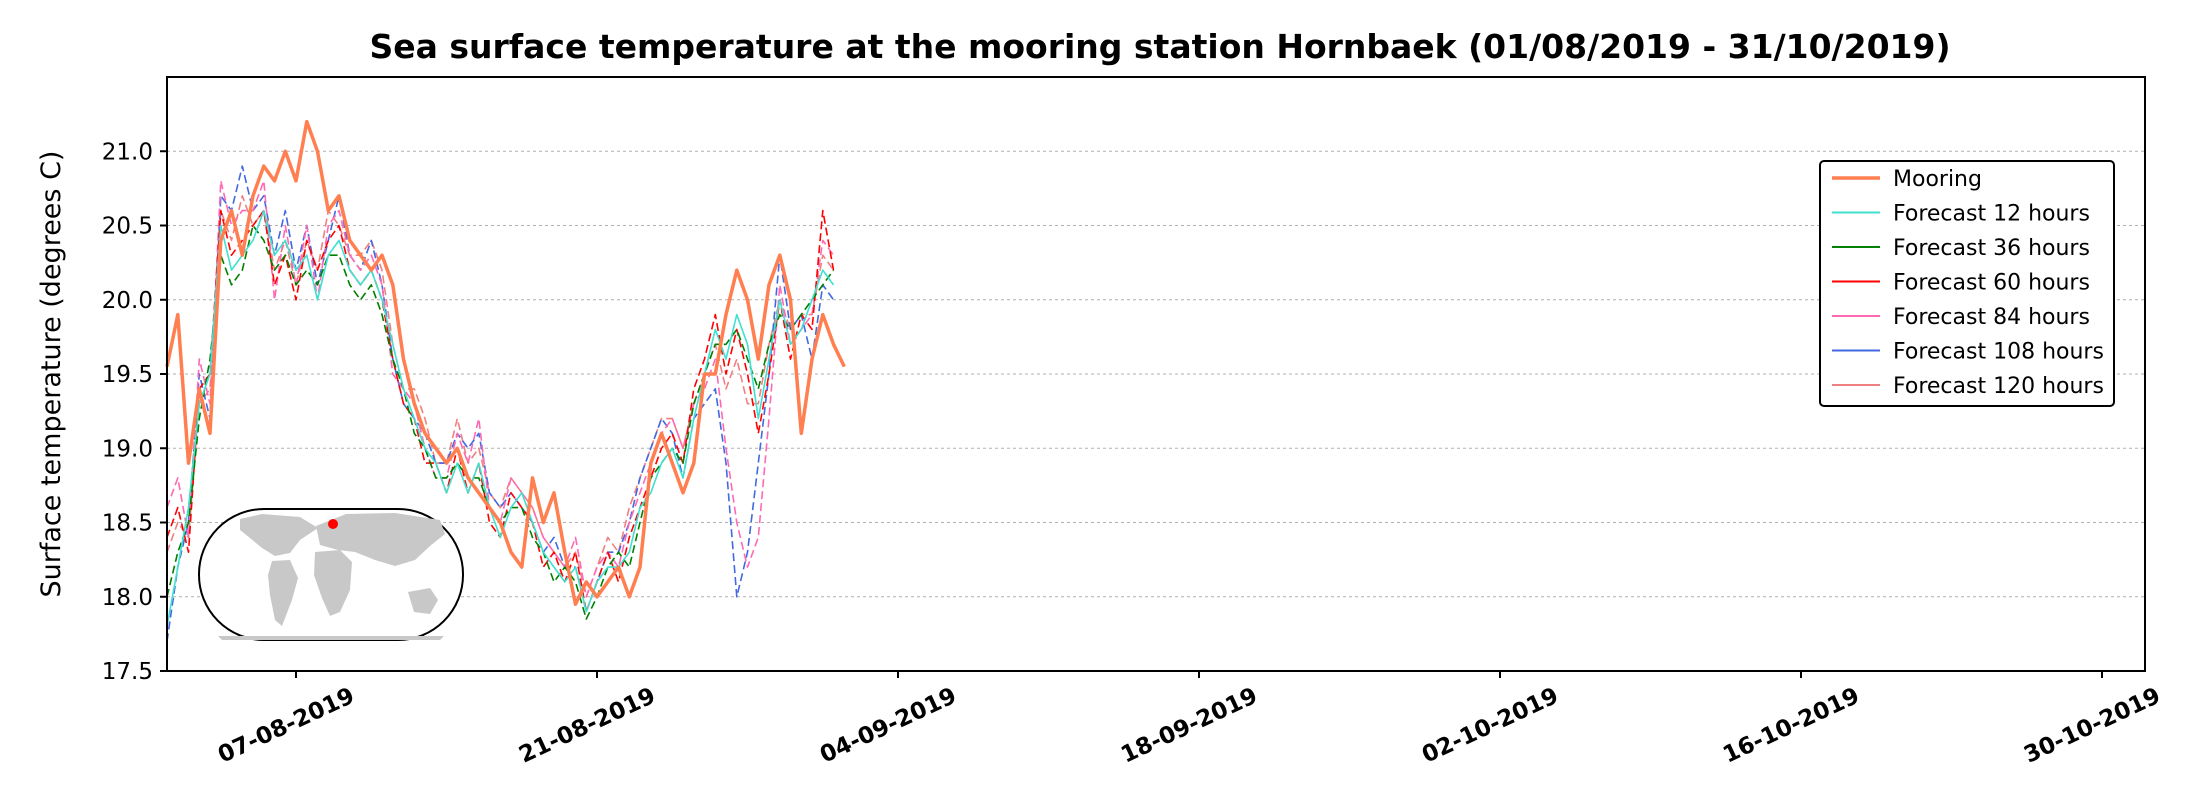 Image resolution: width=2200 pixels, height=800 pixels. I want to click on x-tick-label: 16-10-2019, so click(1791, 726).